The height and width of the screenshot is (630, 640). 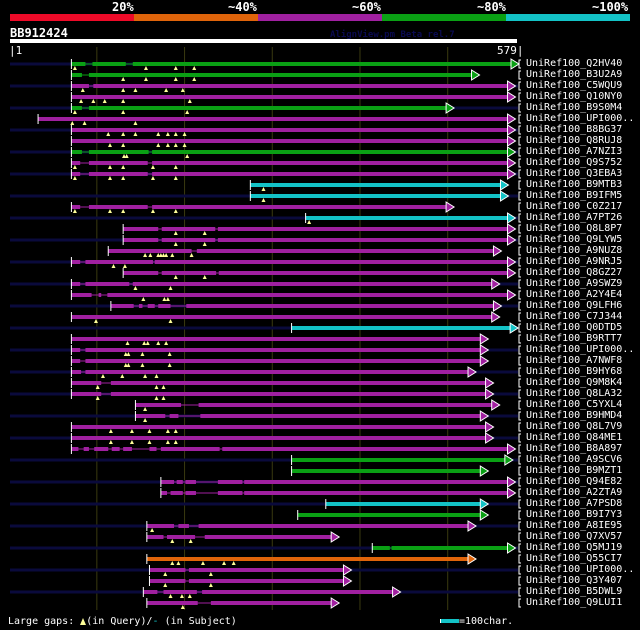 What do you see at coordinates (574, 195) in the screenshot?
I see `hit-label: UniRef100_B9IFM5` at bounding box center [574, 195].